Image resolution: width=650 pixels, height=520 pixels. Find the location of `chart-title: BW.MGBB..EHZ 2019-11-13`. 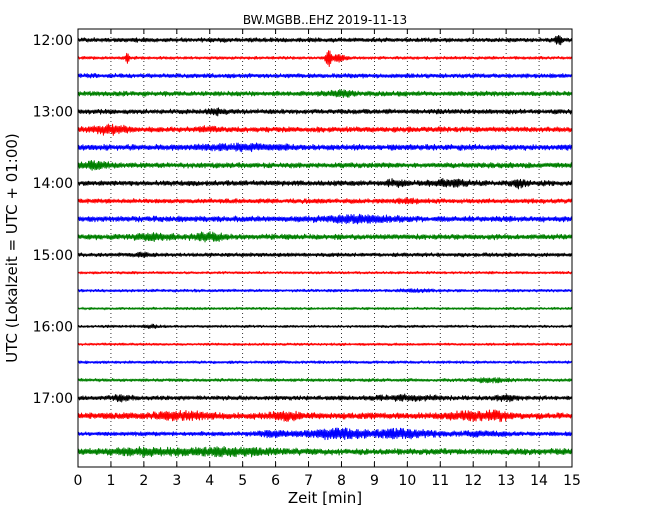

chart-title: BW.MGBB..EHZ 2019-11-13 is located at coordinates (325, 20).